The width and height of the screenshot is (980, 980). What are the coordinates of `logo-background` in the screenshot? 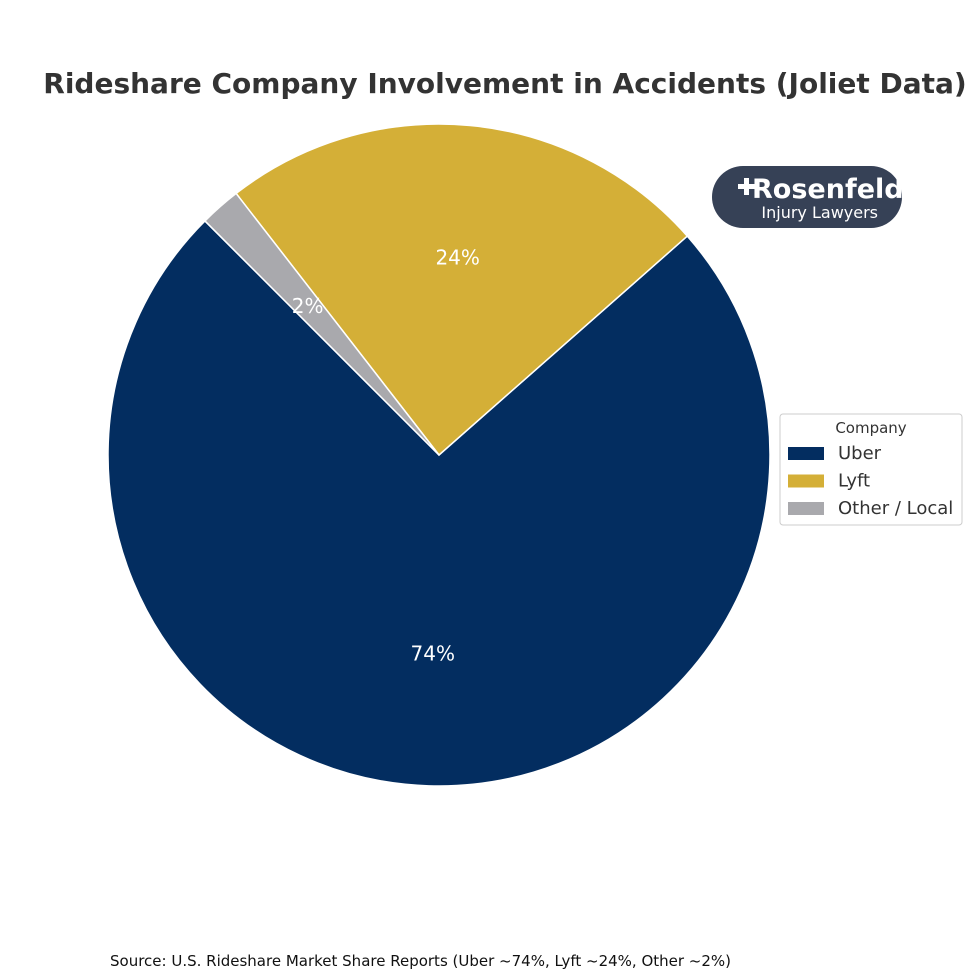 It's located at (807, 197).